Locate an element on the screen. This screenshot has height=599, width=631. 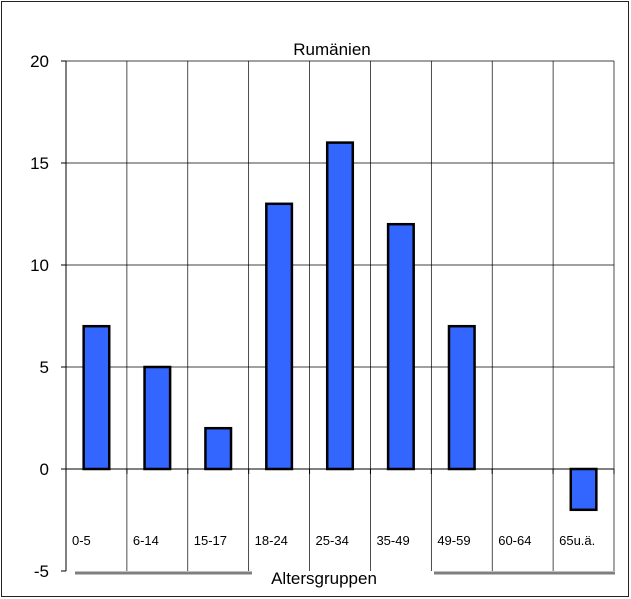
y-tick-label: 15 is located at coordinates (39, 163).